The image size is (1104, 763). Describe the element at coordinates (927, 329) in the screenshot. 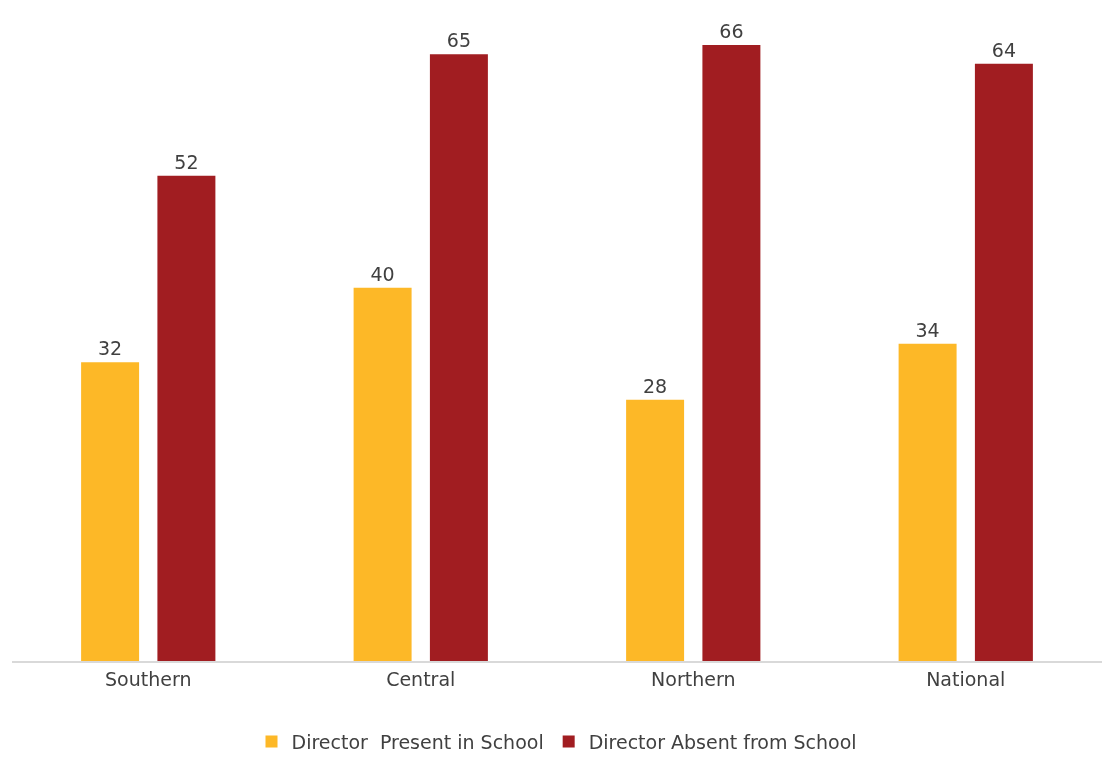

I see `data-label: 34` at that location.